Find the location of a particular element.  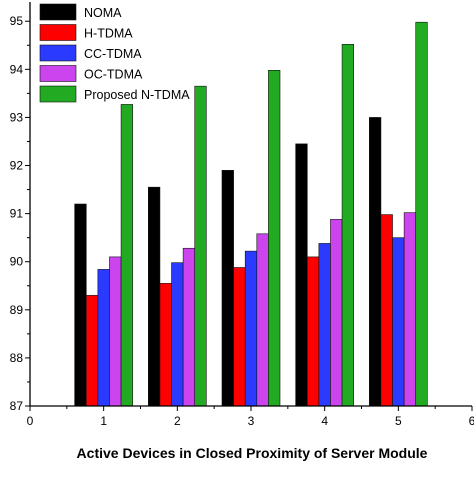

y-tick-label-91: 91 is located at coordinates (17, 214).